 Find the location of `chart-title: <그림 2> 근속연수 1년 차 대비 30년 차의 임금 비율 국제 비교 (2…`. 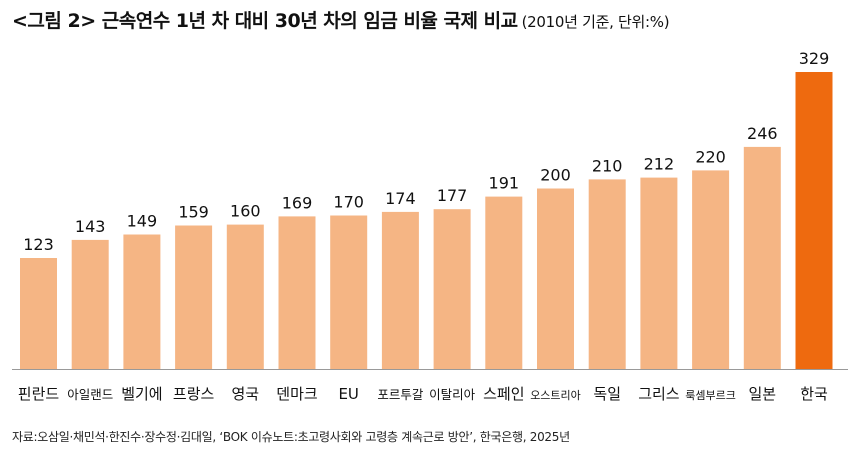

chart-title: <그림 2> 근속연수 1년 차 대비 30년 차의 임금 비율 국제 비교 (2… is located at coordinates (341, 19).